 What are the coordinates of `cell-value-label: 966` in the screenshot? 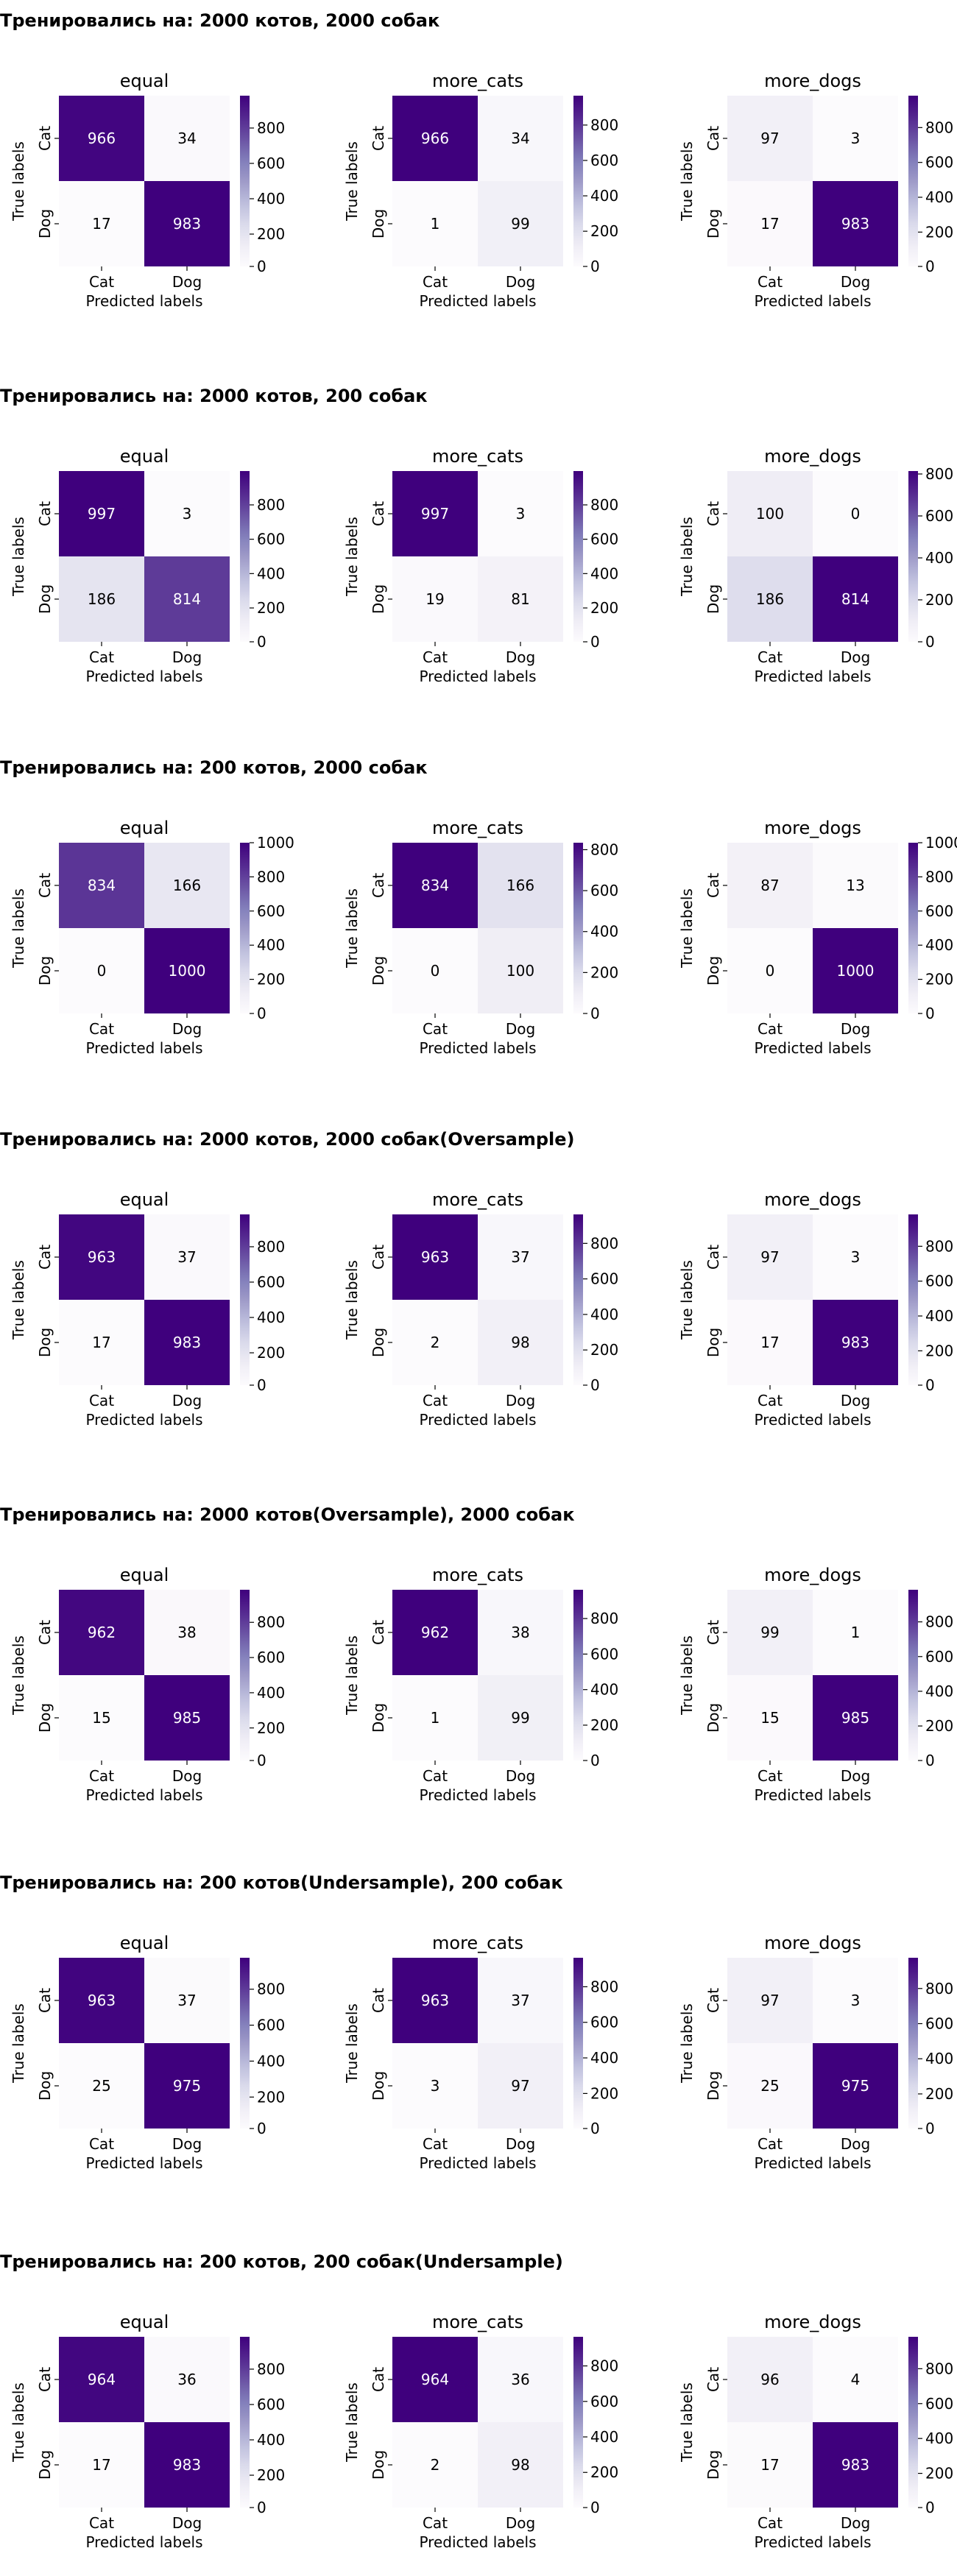 It's located at (102, 138).